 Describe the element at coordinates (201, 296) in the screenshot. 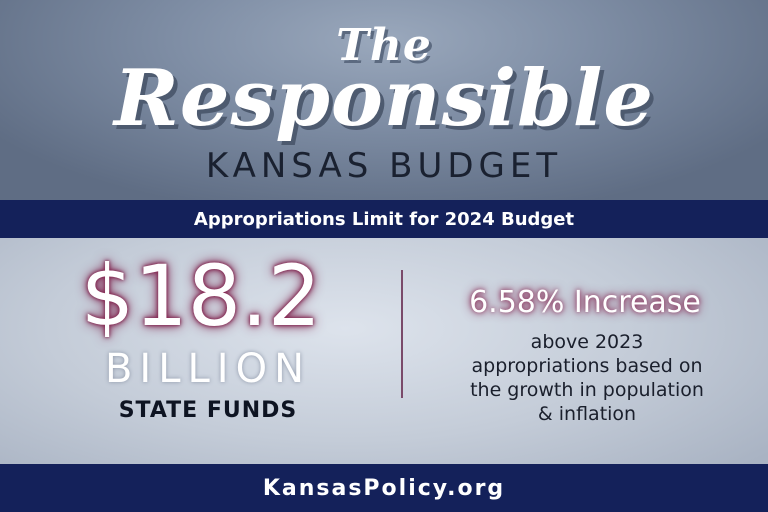

I see `amount-value: $18.2` at that location.